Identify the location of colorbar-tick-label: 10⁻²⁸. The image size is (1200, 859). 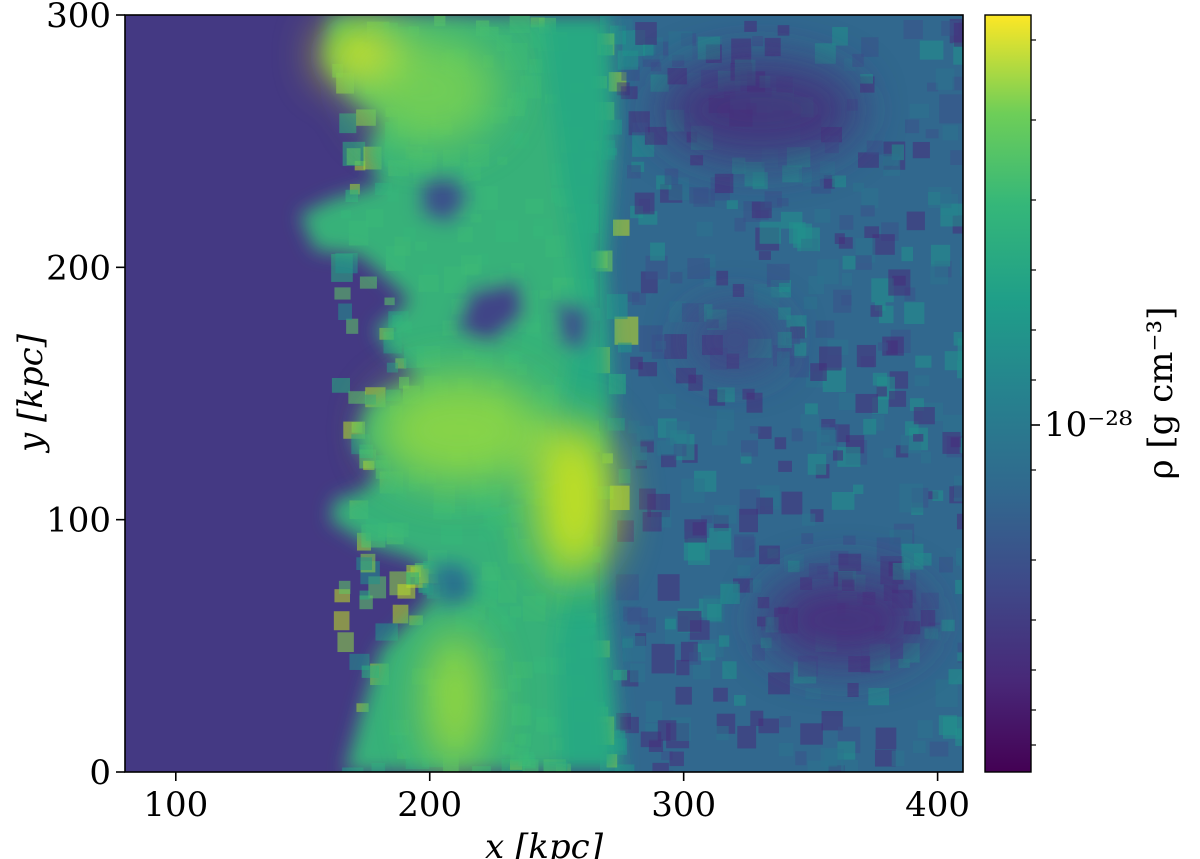
(1088, 425).